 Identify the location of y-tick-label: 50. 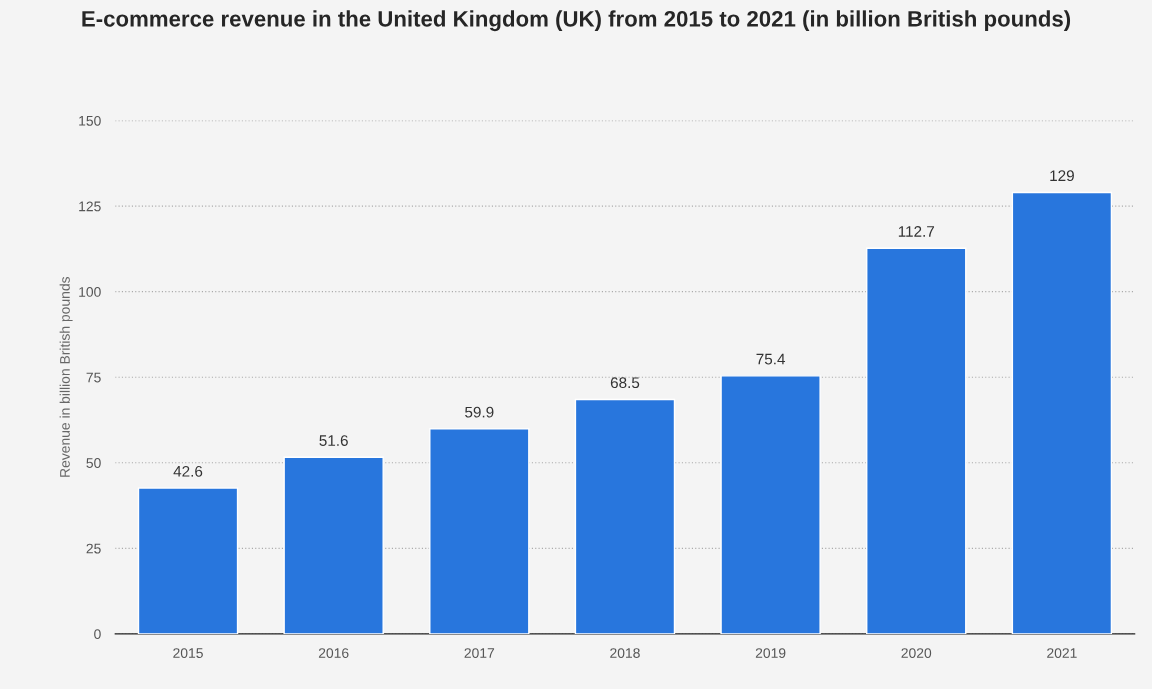
(93, 463).